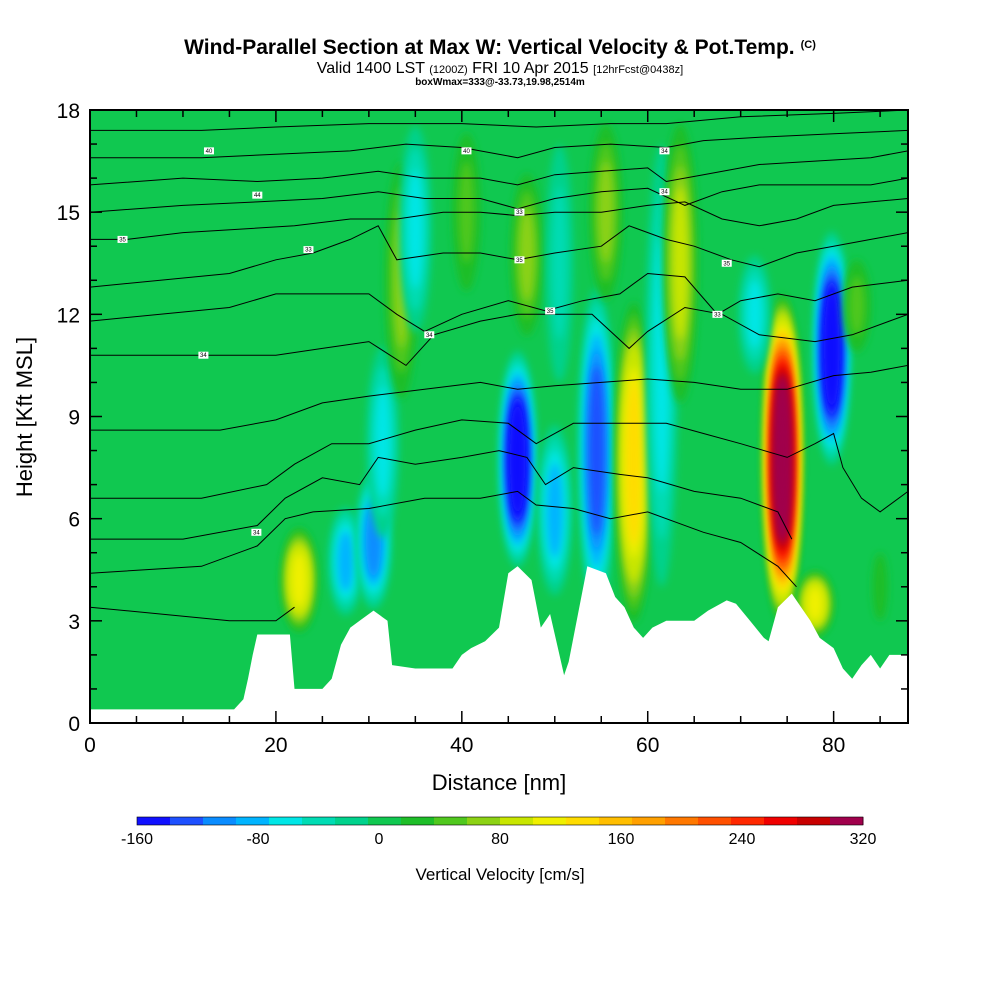 Image resolution: width=1000 pixels, height=1000 pixels. What do you see at coordinates (137, 839) in the screenshot?
I see `colorbar-tick-label: -160` at bounding box center [137, 839].